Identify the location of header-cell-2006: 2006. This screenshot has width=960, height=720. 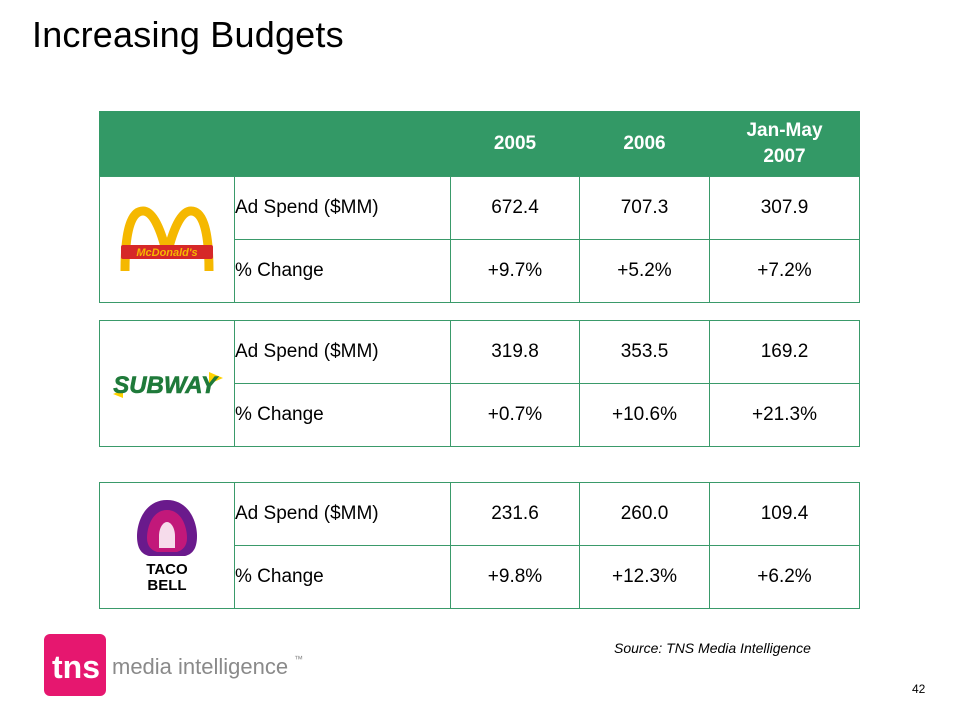
(644, 144).